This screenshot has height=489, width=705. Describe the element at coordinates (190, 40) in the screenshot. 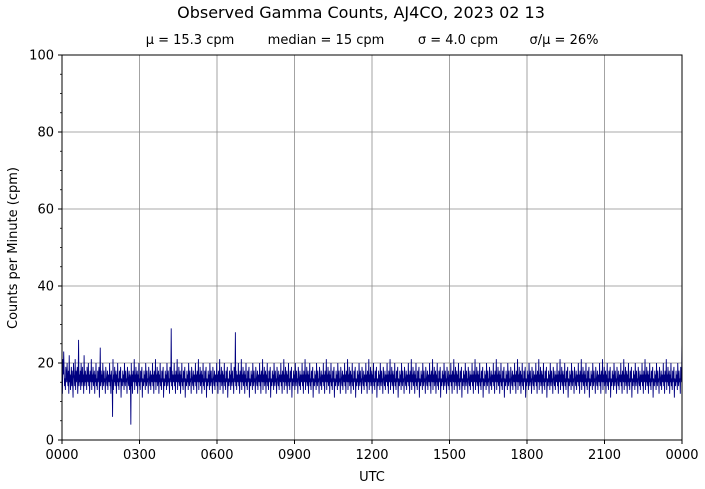

I see `stat-mean: μ = 15.3 cpm` at that location.